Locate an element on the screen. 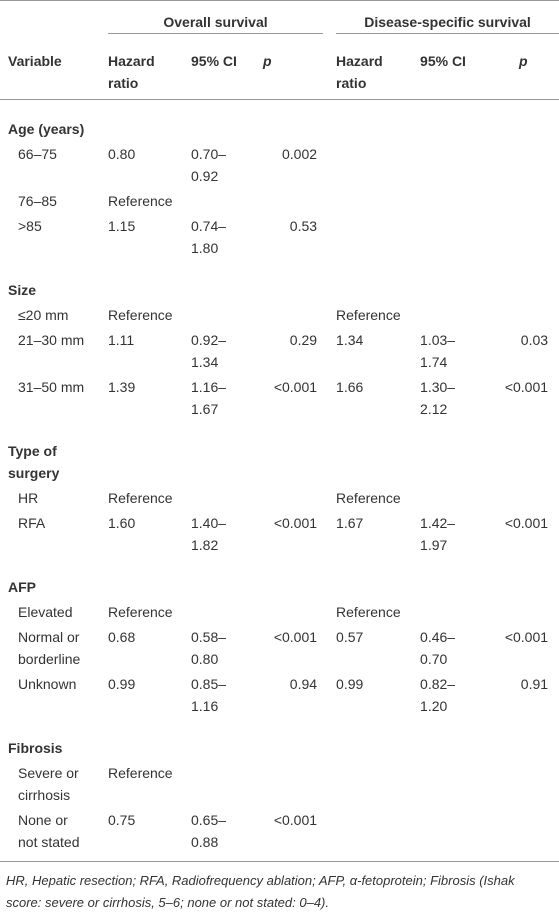 Image resolution: width=559 pixels, height=914 pixels. column-header: Hazard ratio is located at coordinates (365, 69).